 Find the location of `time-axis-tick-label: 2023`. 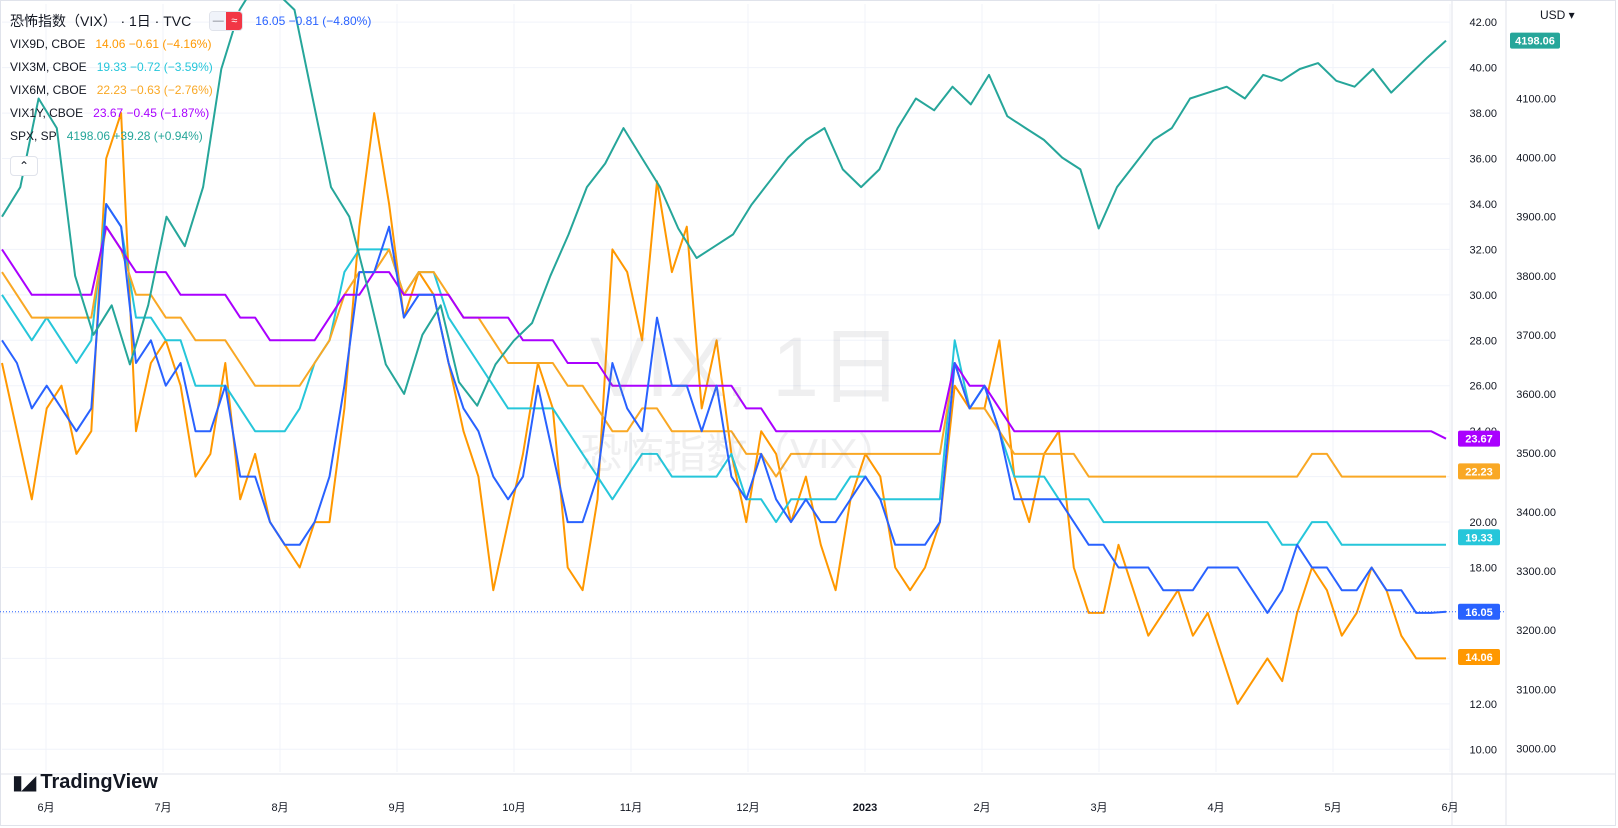

time-axis-tick-label: 2023 is located at coordinates (865, 808).